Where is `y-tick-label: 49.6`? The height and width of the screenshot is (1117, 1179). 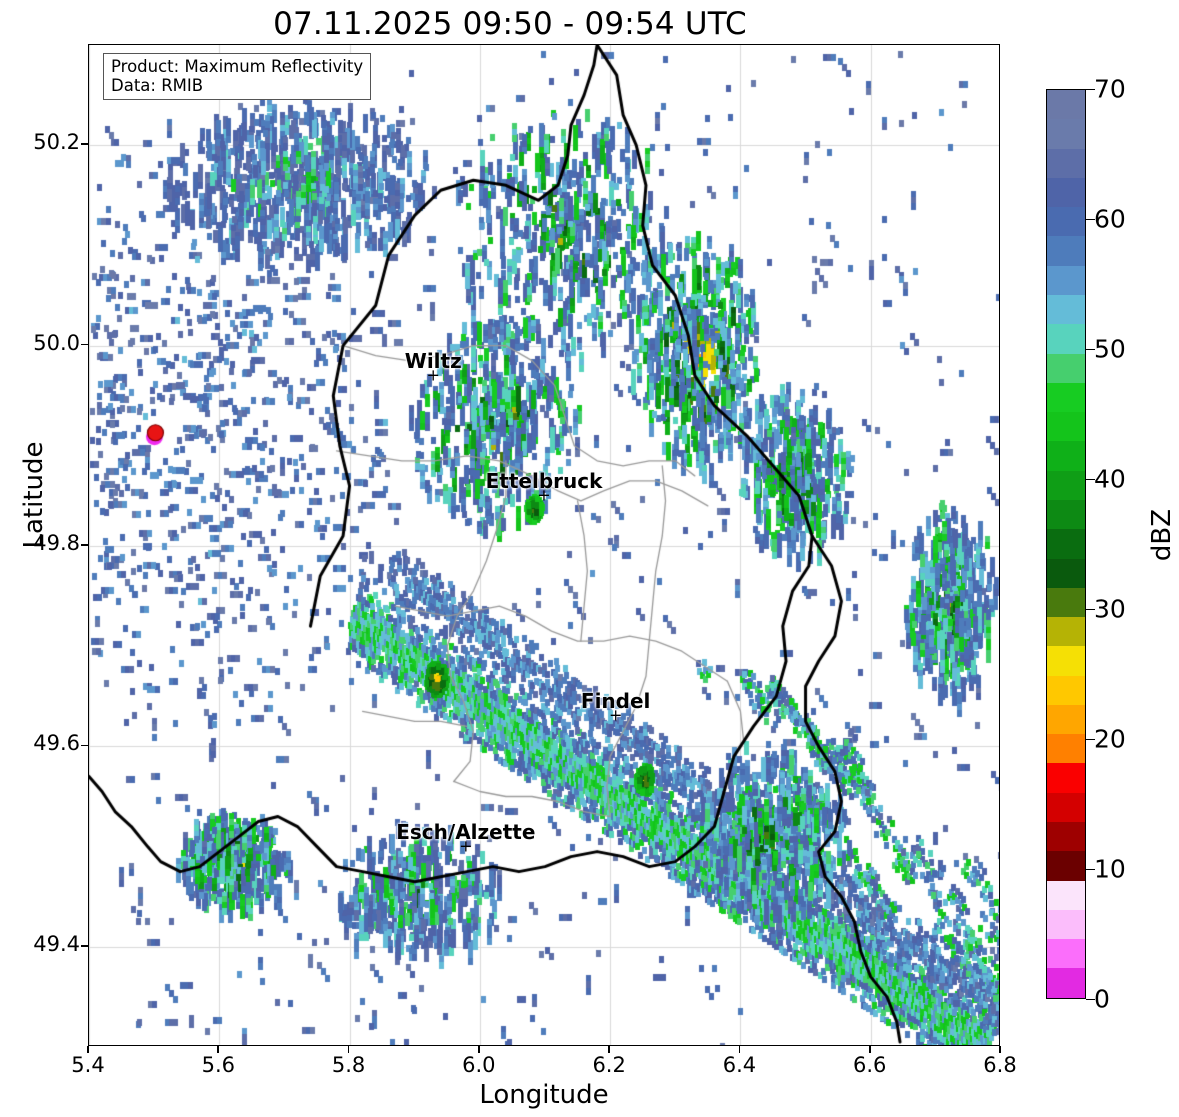 y-tick-label: 49.6 is located at coordinates (56, 743).